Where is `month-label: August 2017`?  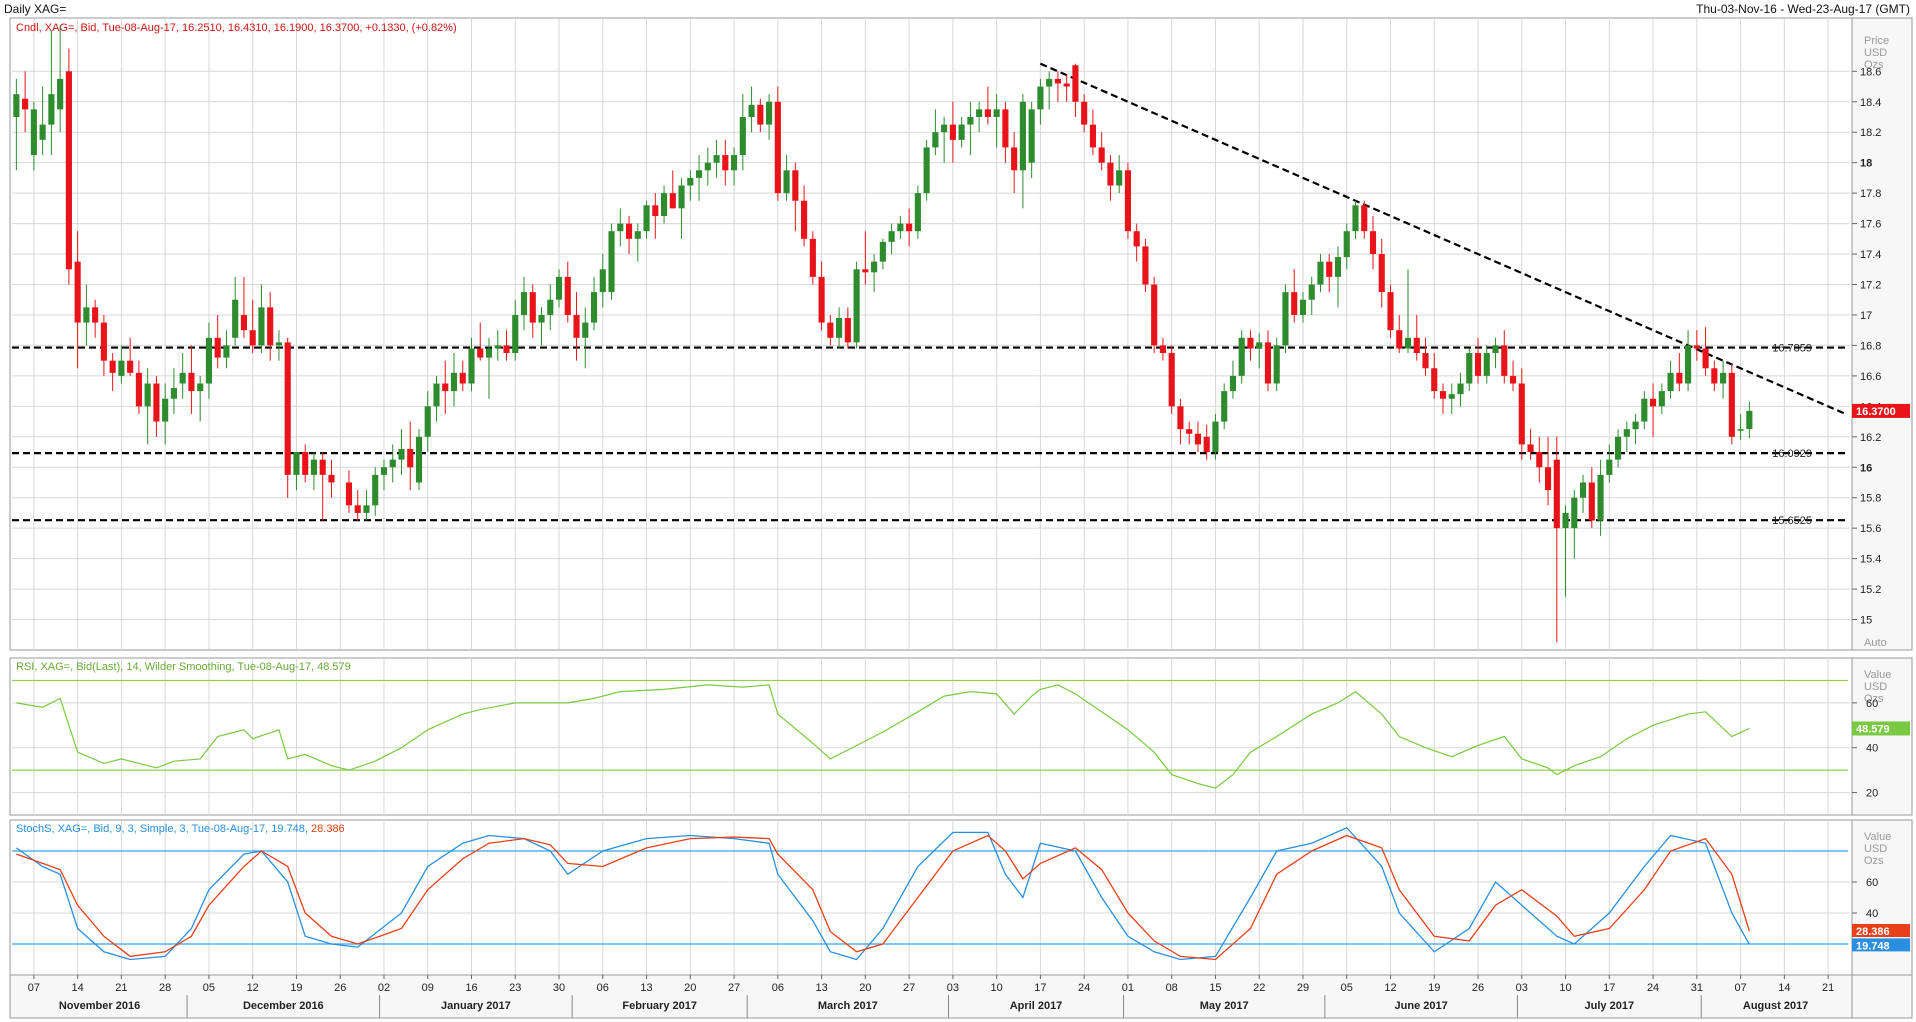
month-label: August 2017 is located at coordinates (1775, 1006).